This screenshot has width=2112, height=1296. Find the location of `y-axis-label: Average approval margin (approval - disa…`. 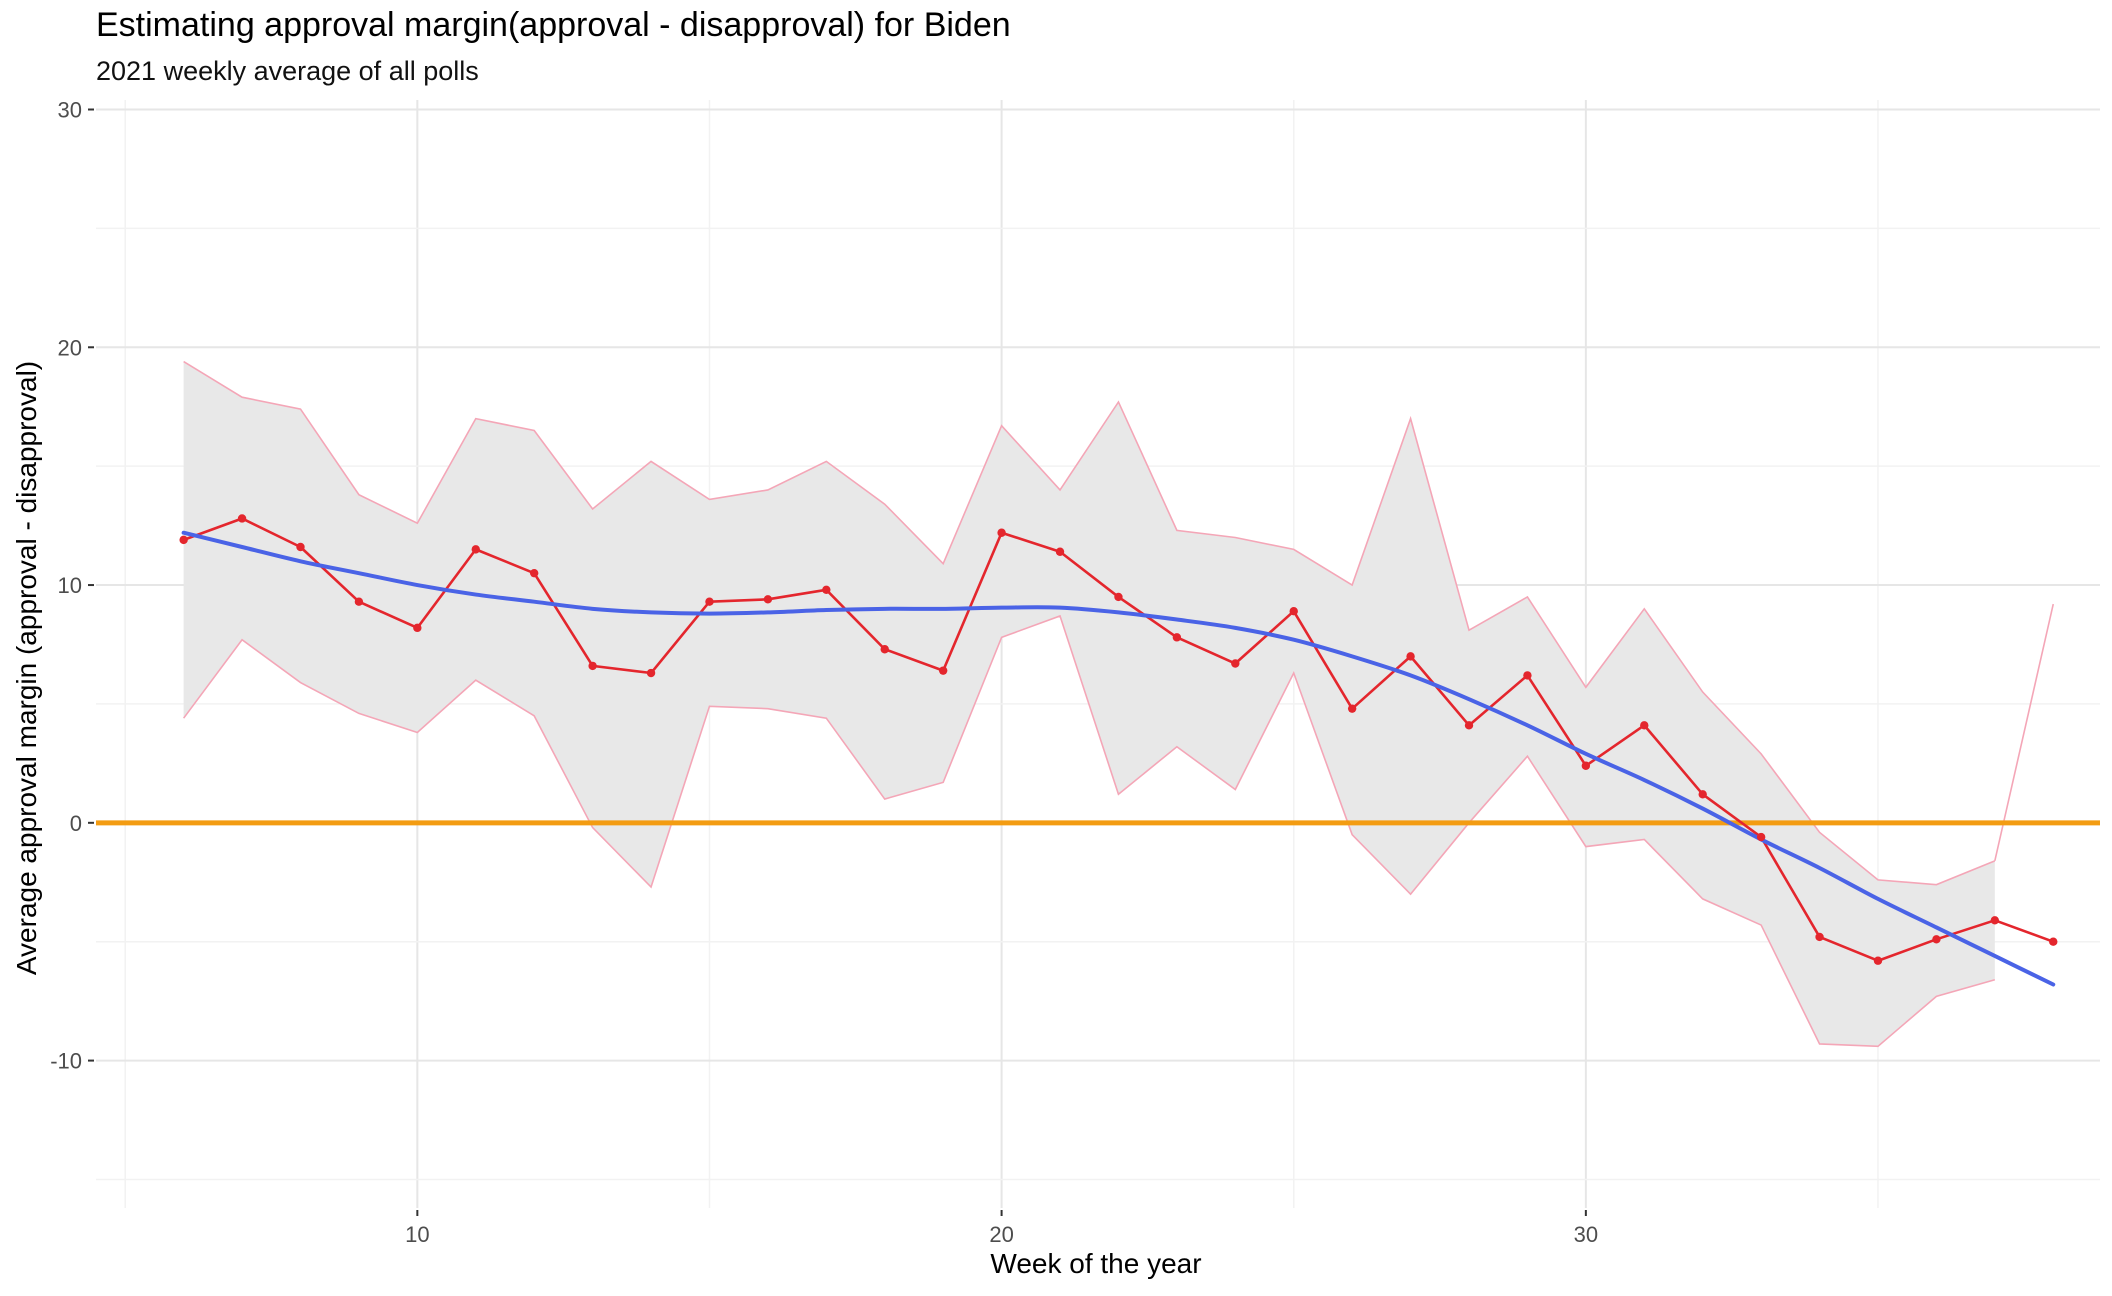

y-axis-label: Average approval margin (approval - disa… is located at coordinates (26, 668).